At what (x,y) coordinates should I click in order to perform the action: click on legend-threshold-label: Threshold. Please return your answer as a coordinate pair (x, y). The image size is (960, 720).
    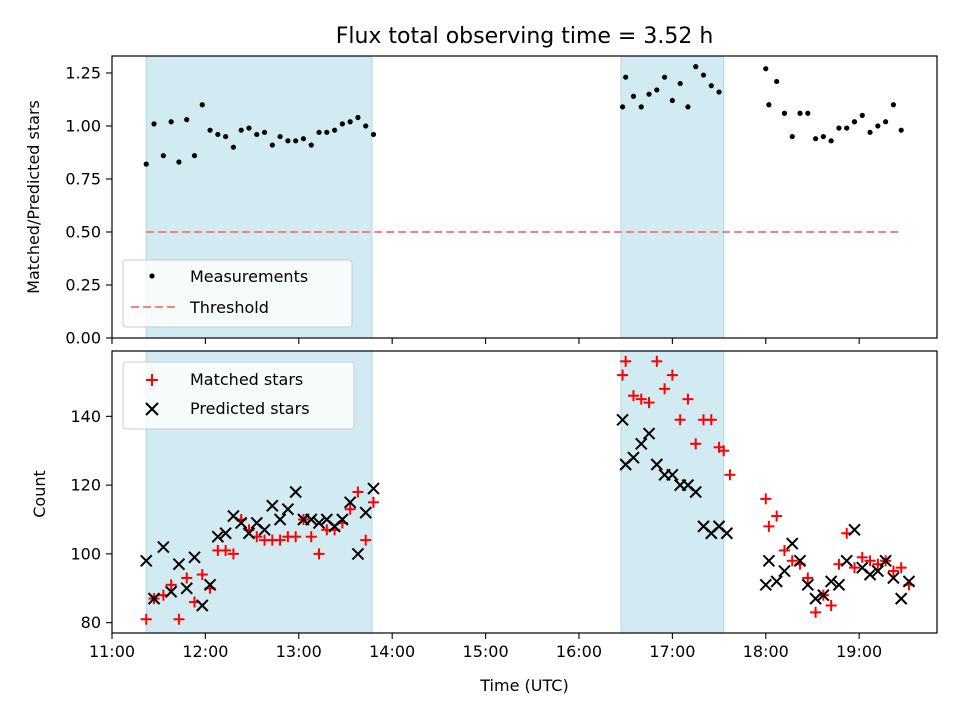
    Looking at the image, I should click on (229, 307).